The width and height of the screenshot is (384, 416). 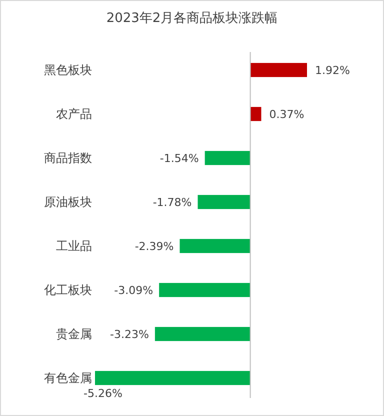 What do you see at coordinates (332, 70) in the screenshot?
I see `data-label: 1.92%` at bounding box center [332, 70].